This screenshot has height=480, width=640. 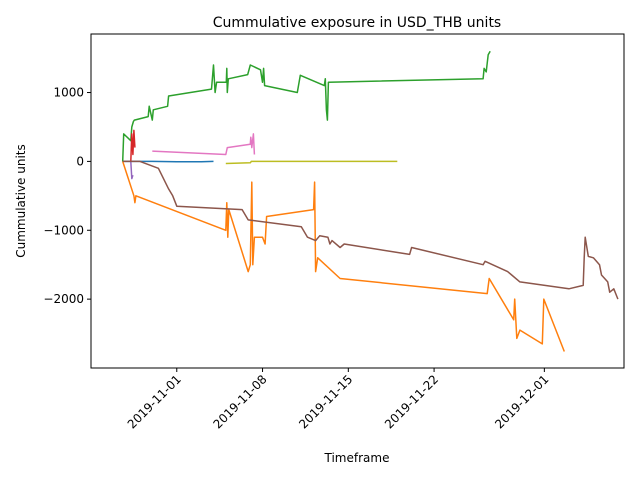 What do you see at coordinates (325, 401) in the screenshot?
I see `x-tick-label: 2019-11-15` at bounding box center [325, 401].